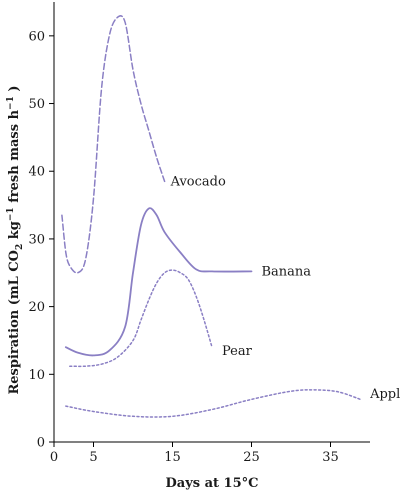 This screenshot has width=400, height=492. I want to click on y-axis-title-subscript: 2, so click(20, 247).